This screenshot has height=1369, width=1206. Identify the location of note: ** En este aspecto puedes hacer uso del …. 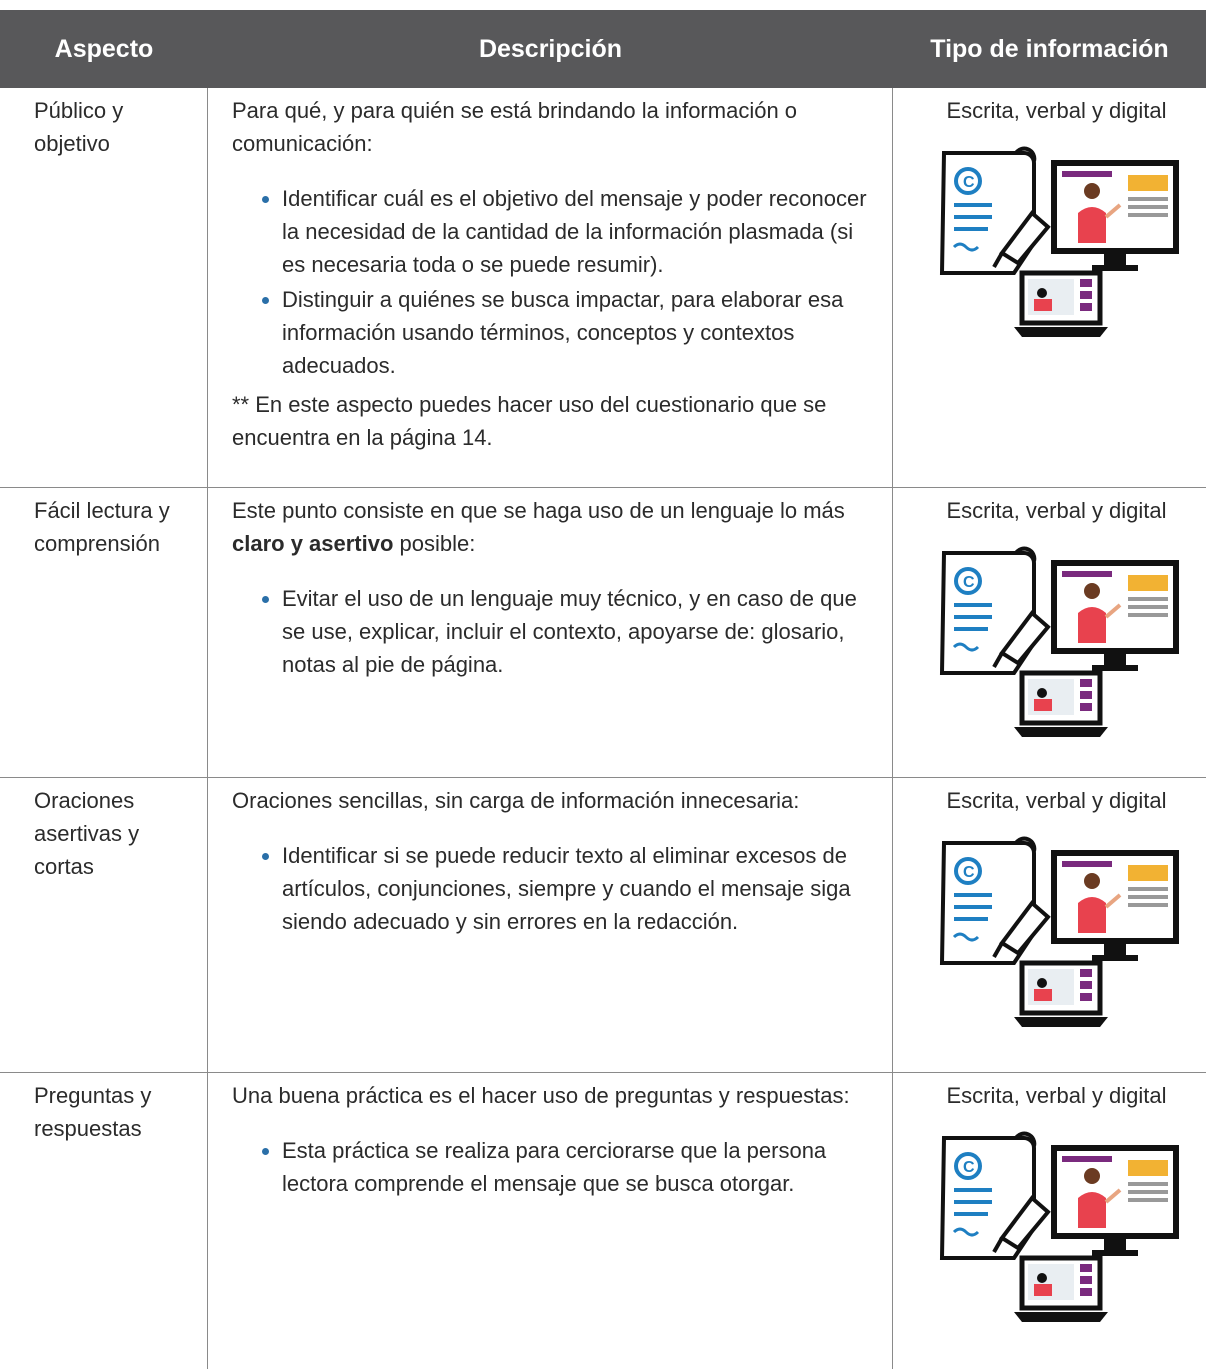
(529, 421).